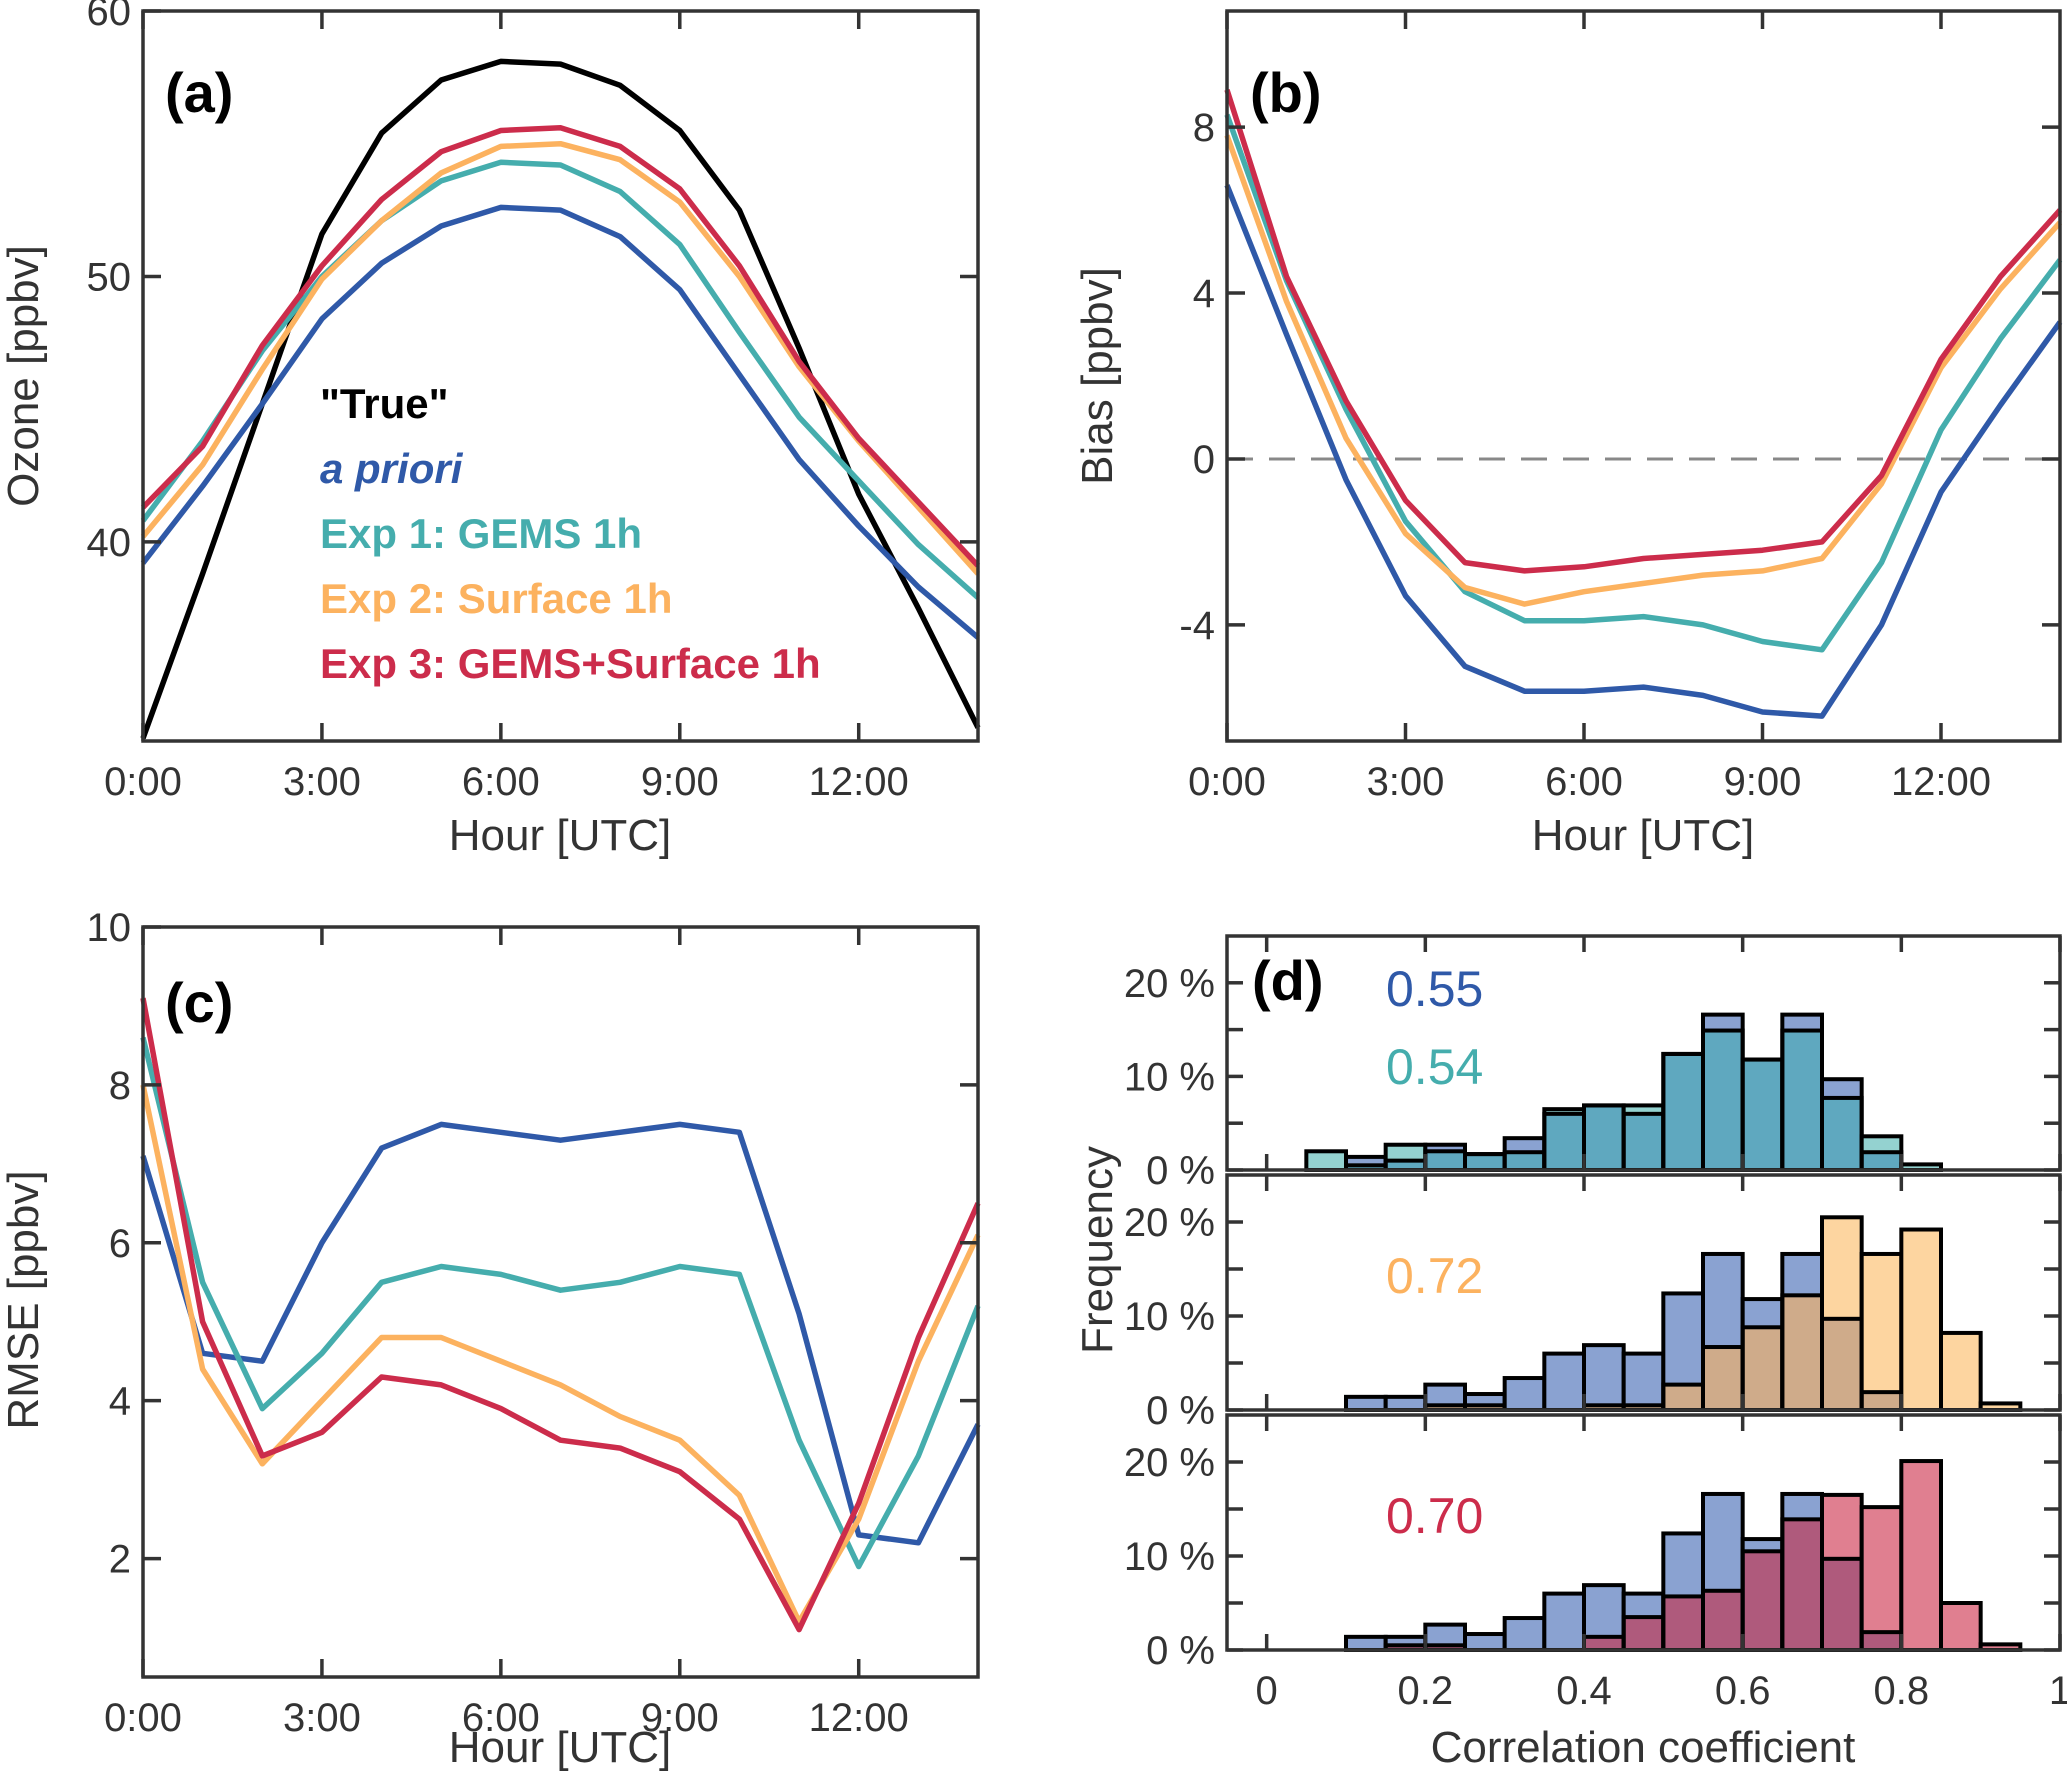  Describe the element at coordinates (1743, 1691) in the screenshot. I see `x-tick-label: 0.6` at that location.